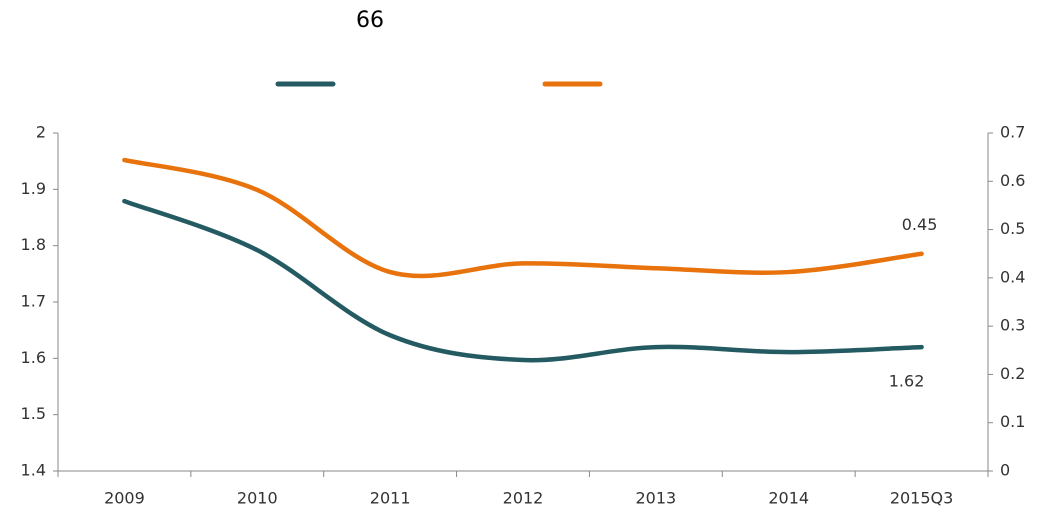  I want to click on x-tick-label: 2015Q3, so click(922, 498).